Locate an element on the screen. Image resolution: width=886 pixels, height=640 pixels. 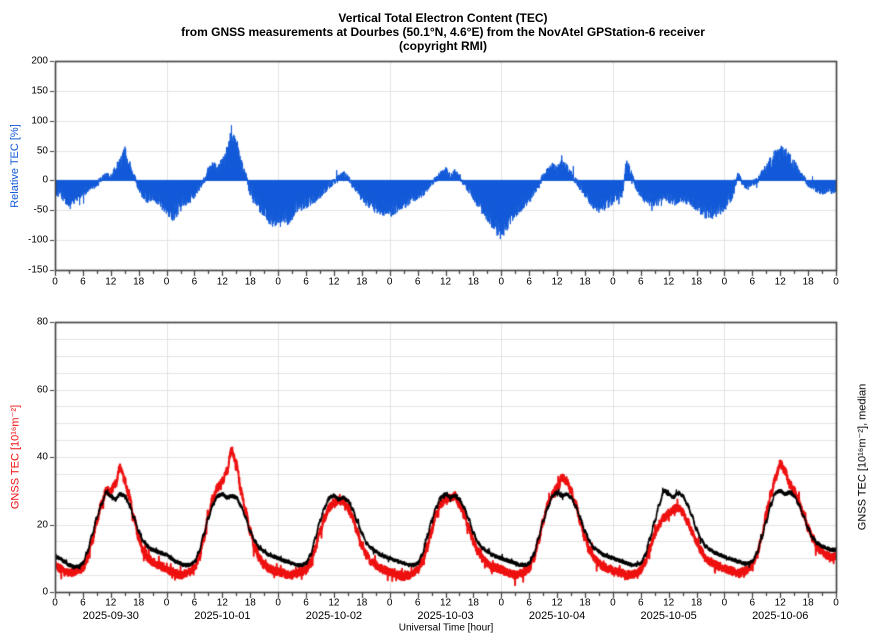
bottom-y-axis-label: GNSS TEC [10¹⁶m⁻²] is located at coordinates (15, 457).